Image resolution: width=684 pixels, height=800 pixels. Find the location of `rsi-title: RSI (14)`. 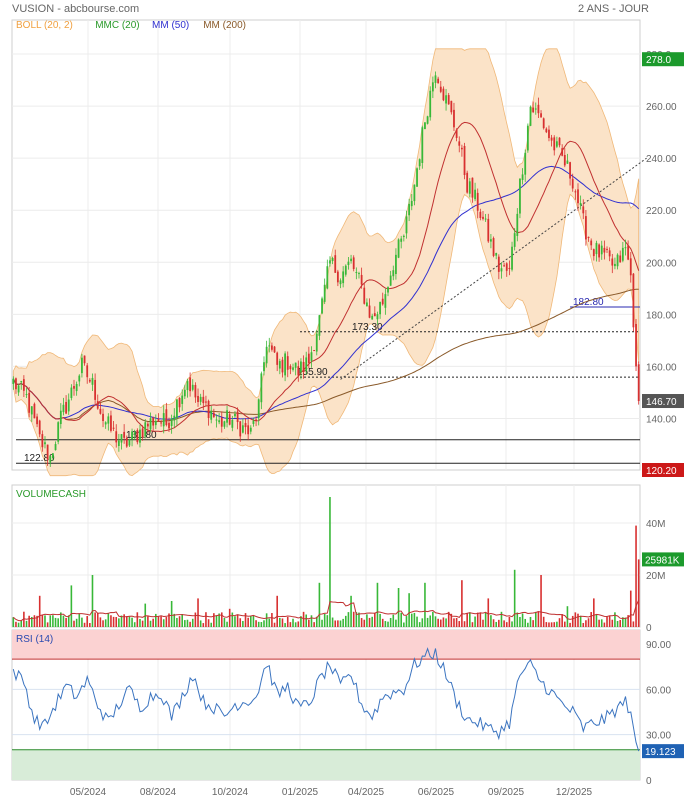

rsi-title: RSI (14) is located at coordinates (34, 639).